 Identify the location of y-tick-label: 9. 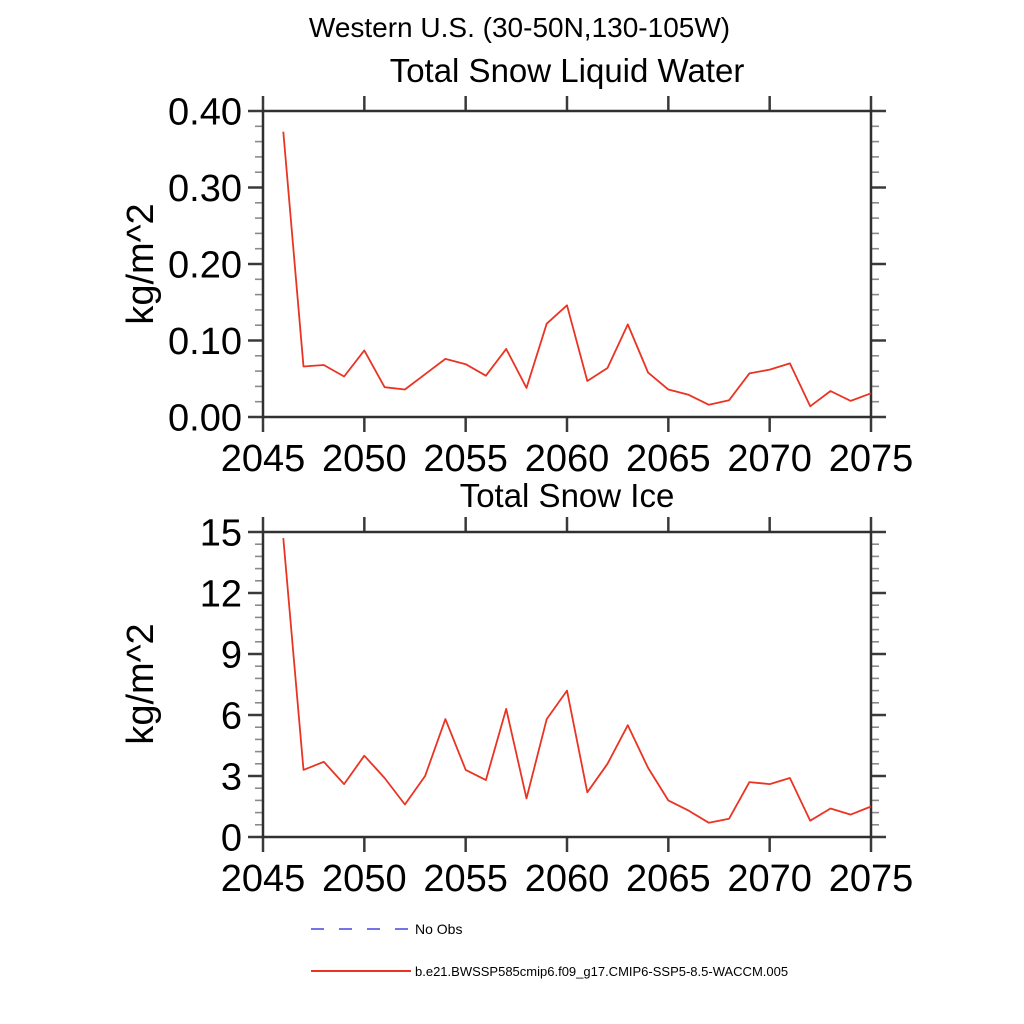
(231, 656).